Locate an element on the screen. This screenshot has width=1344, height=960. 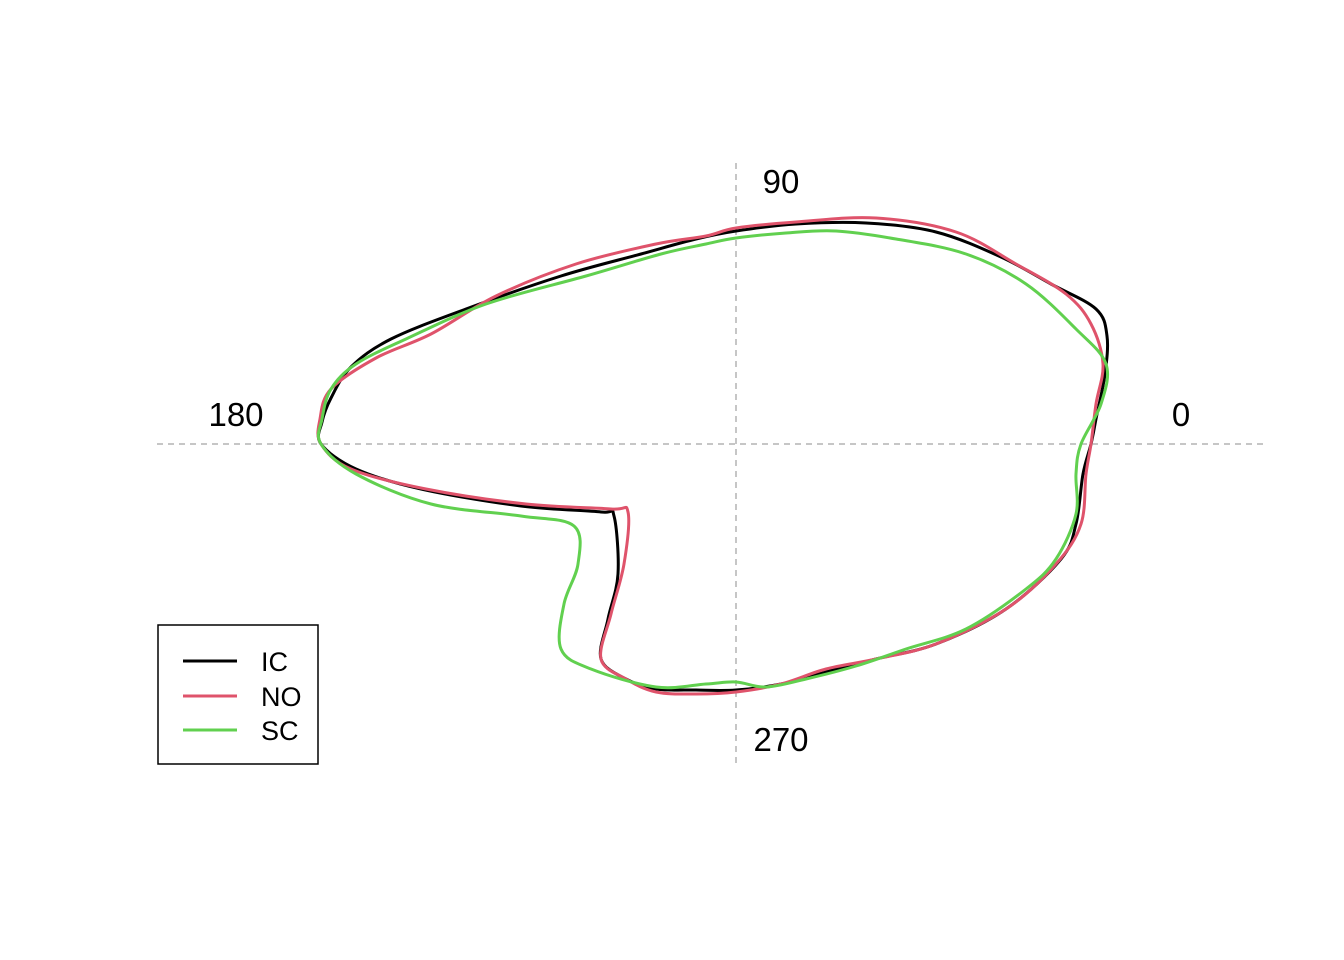
legend-label-sc: SC is located at coordinates (280, 731).